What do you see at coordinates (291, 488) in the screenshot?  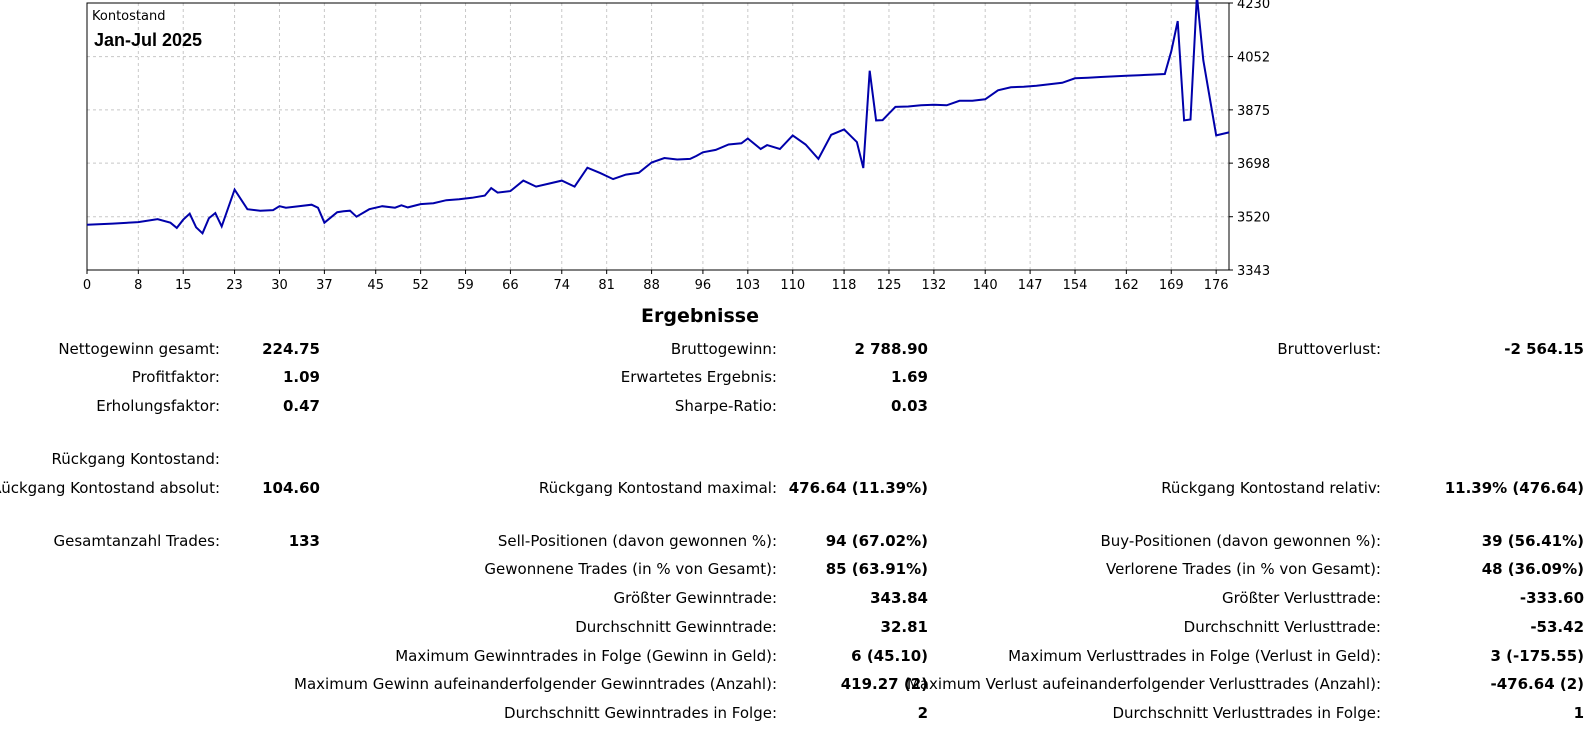 I see `value-drawdown-absolute: 104.60` at bounding box center [291, 488].